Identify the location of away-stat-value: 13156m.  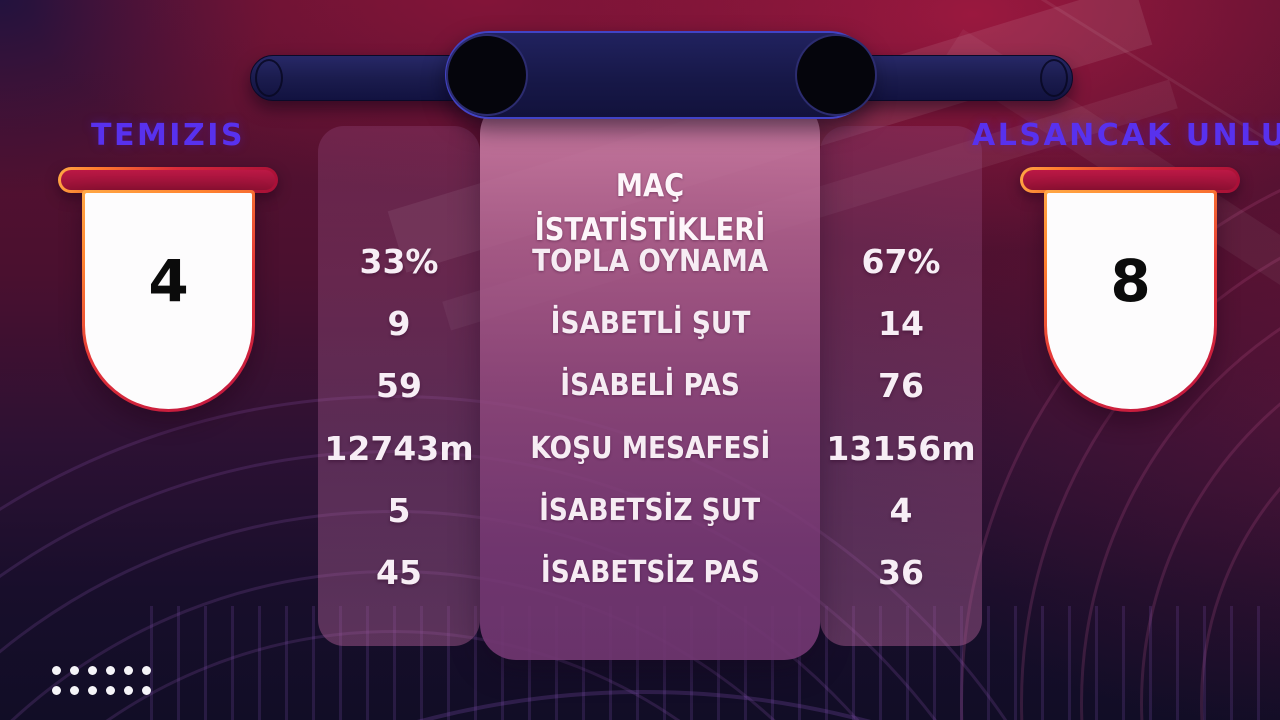
(901, 448).